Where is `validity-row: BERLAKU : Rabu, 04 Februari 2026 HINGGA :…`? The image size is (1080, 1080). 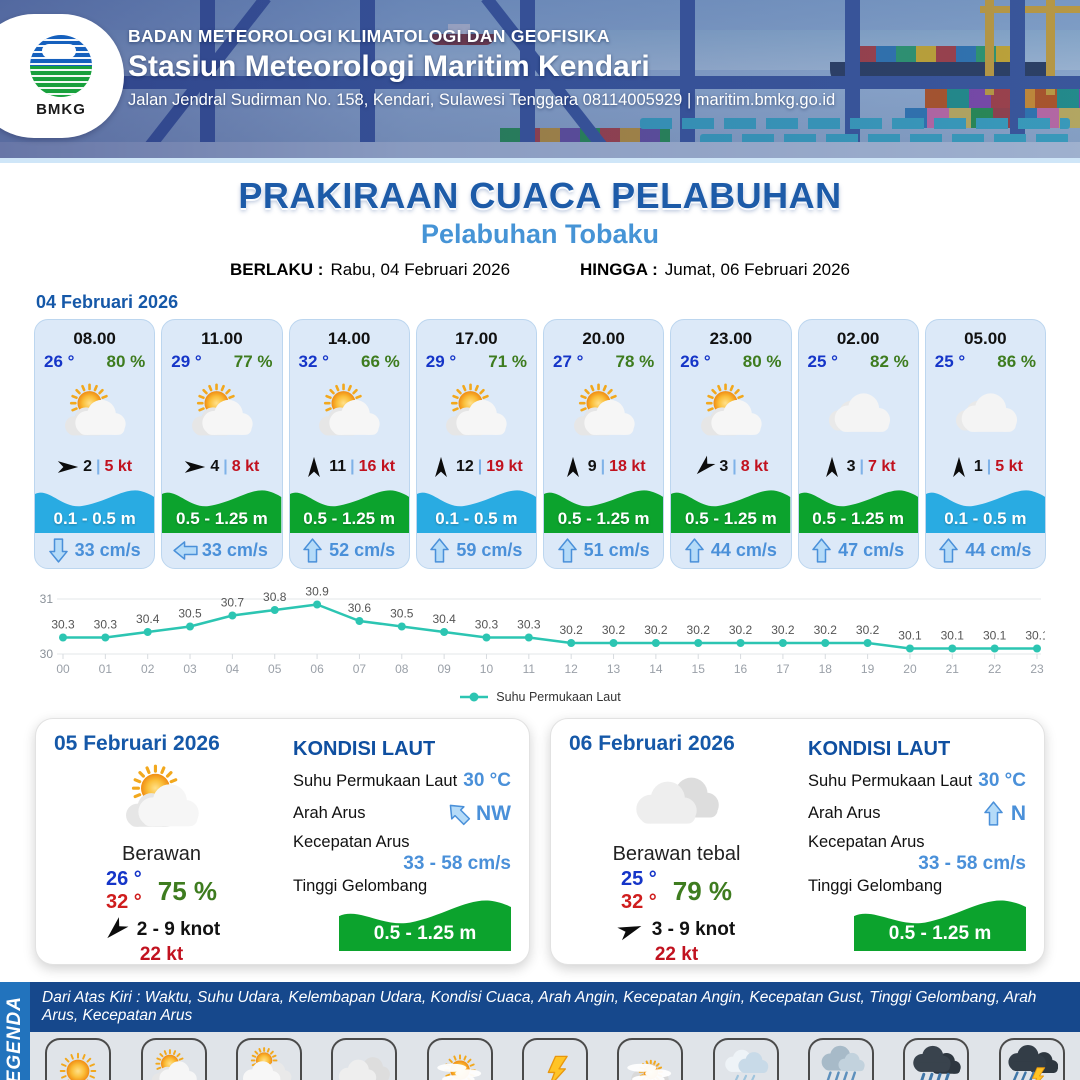
validity-row: BERLAKU : Rabu, 04 Februari 2026 HINGGA :… is located at coordinates (540, 270).